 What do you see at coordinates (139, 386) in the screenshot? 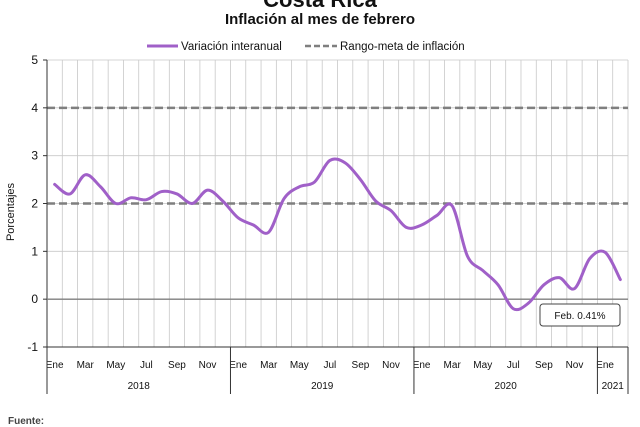
I see `year-label: 2018` at bounding box center [139, 386].